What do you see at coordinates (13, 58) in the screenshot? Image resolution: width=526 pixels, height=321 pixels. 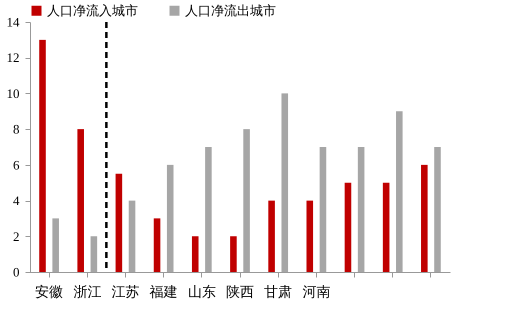 I see `y-tick-label: 12` at bounding box center [13, 58].